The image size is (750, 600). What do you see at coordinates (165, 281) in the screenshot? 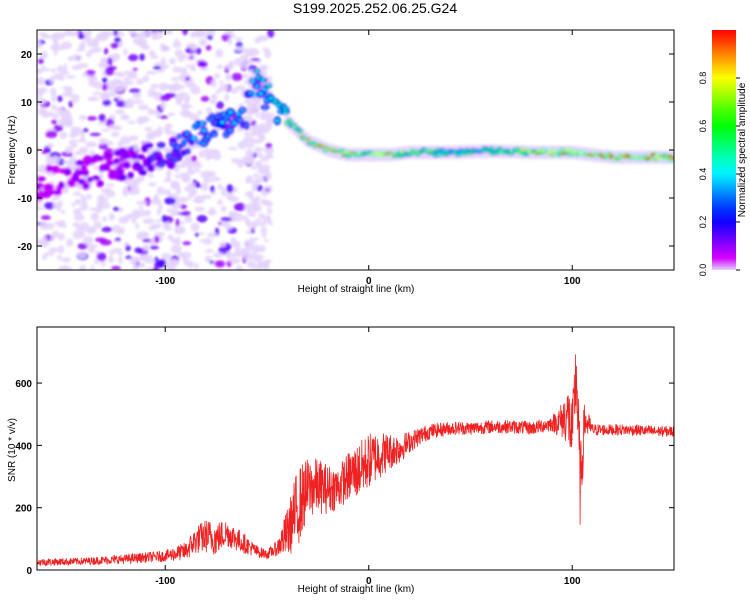
I see `spectrogram-x-tick-label: -100` at bounding box center [165, 281].